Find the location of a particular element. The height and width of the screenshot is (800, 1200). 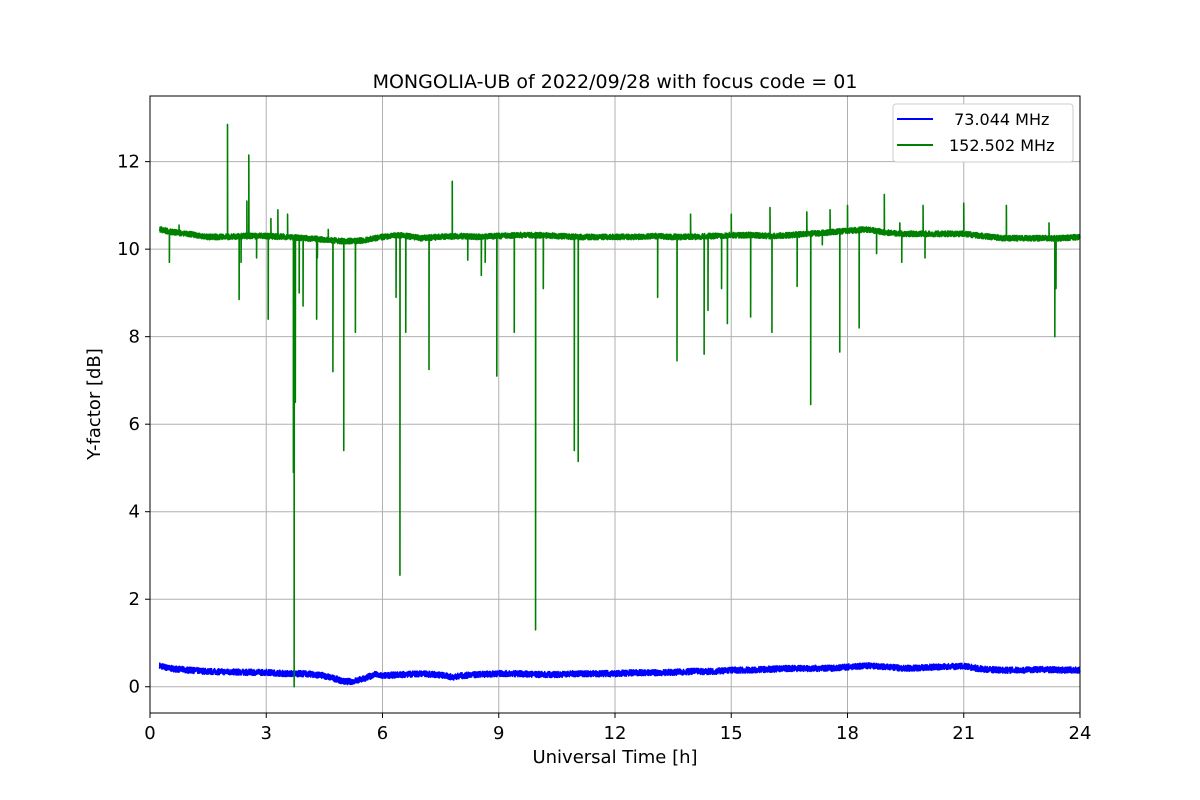

y-tick-label: 0 is located at coordinates (134, 687).